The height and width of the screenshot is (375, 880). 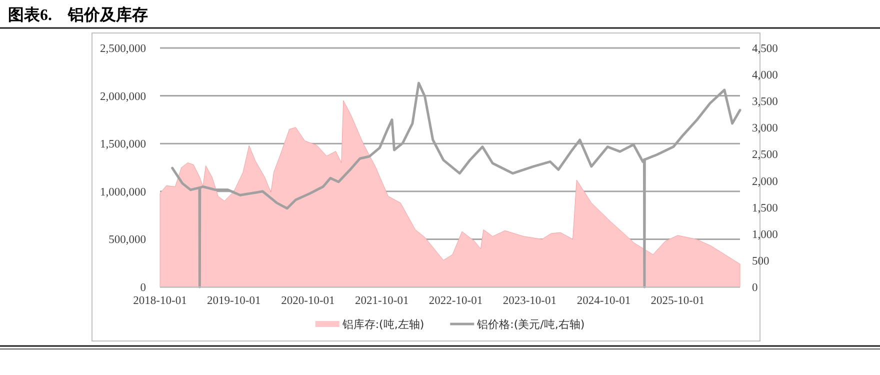 What do you see at coordinates (78, 15) in the screenshot?
I see `chart-title: 图表6. 铝价及库存` at bounding box center [78, 15].